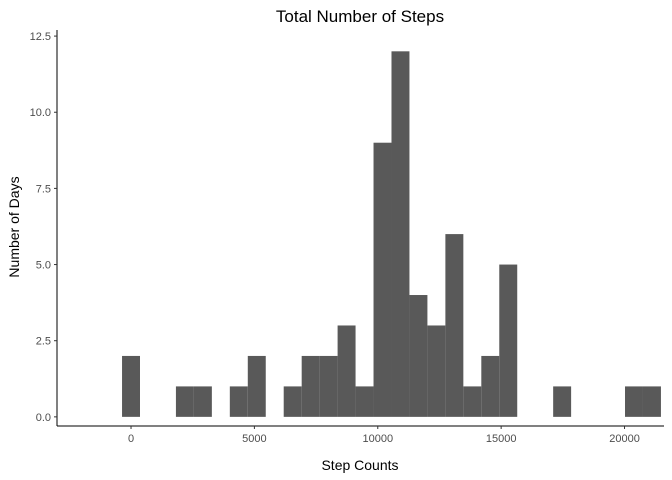 The image size is (672, 480). What do you see at coordinates (131, 439) in the screenshot?
I see `x-tick-label: 0` at bounding box center [131, 439].